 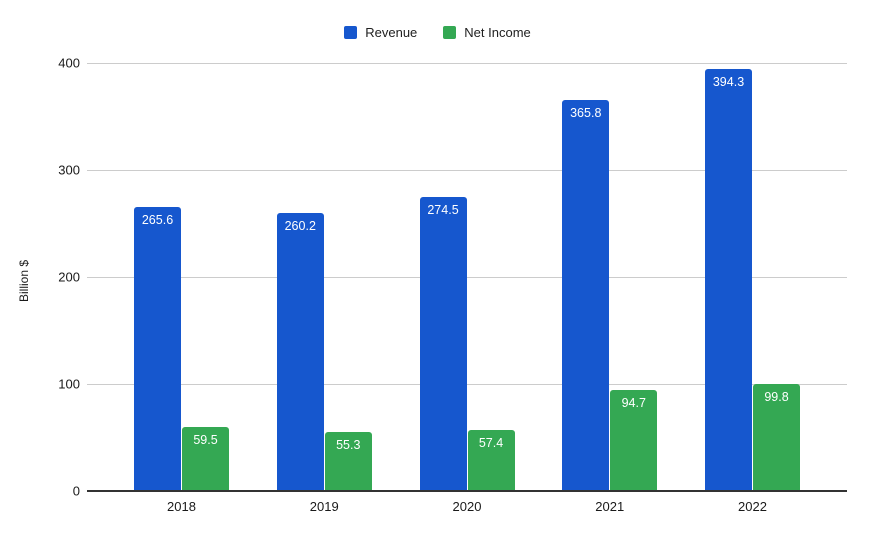 I want to click on bar-value-label: 59.5, so click(x=205, y=440).